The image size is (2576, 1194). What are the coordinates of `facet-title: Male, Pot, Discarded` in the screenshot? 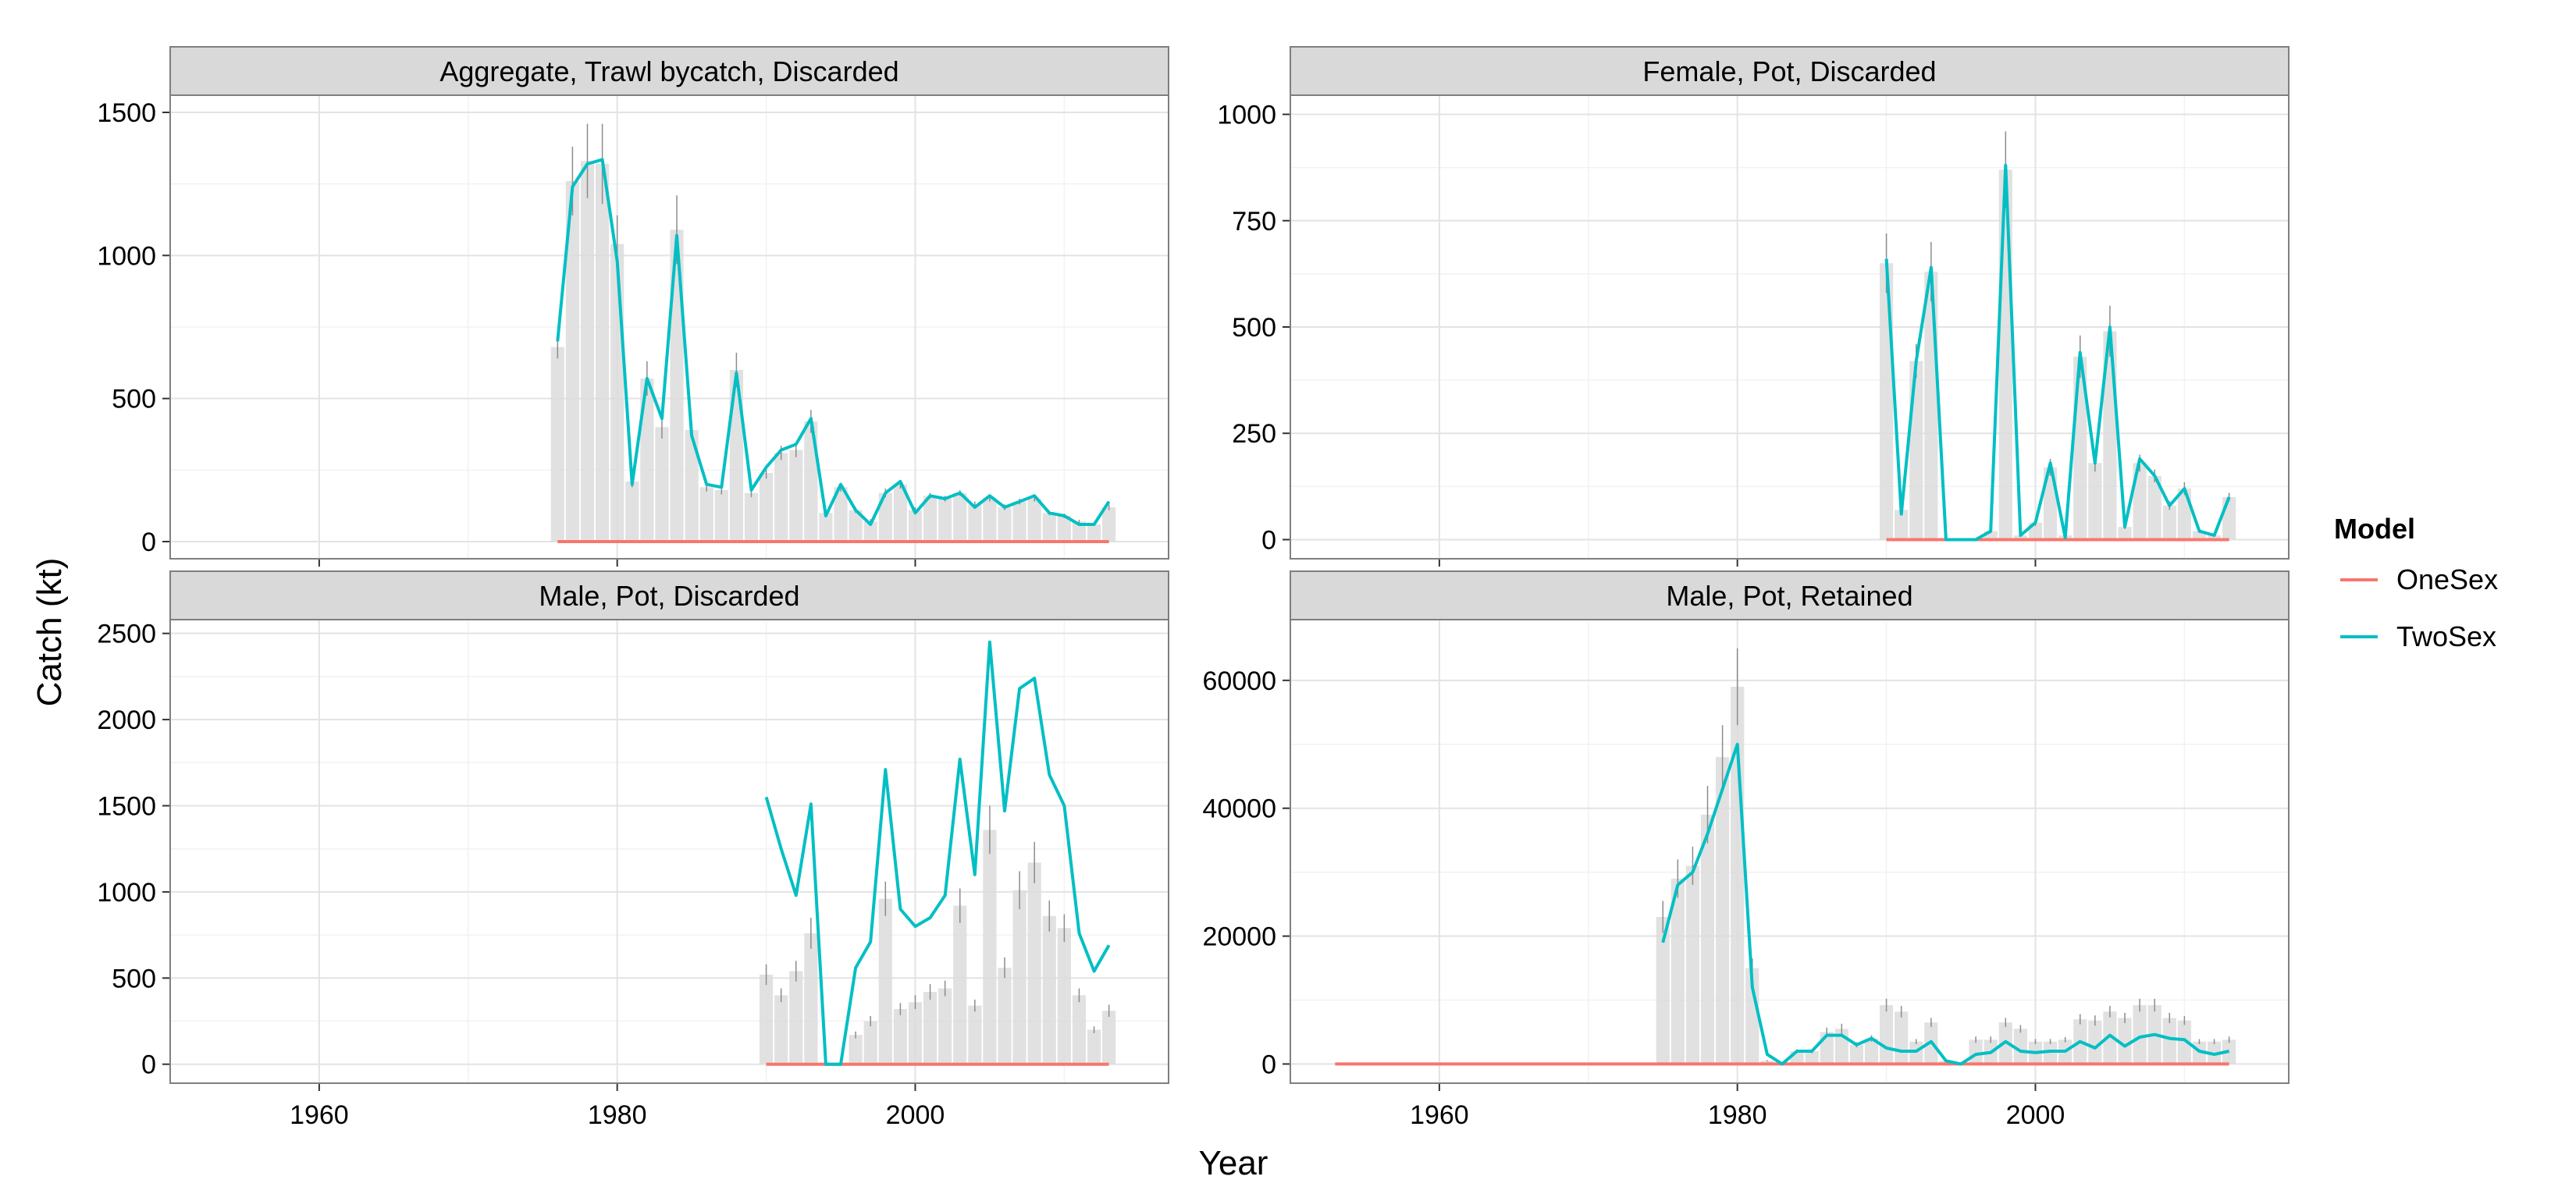 It's located at (669, 596).